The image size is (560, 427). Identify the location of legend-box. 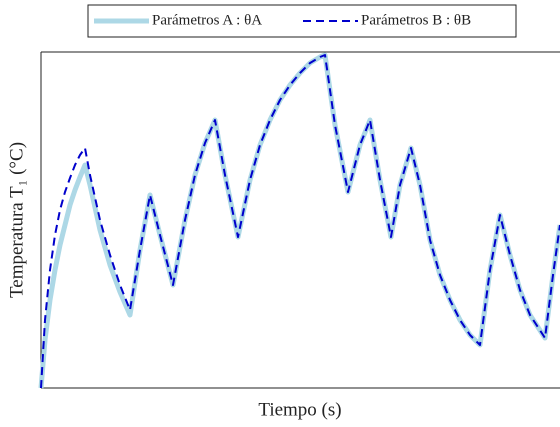
(302, 21).